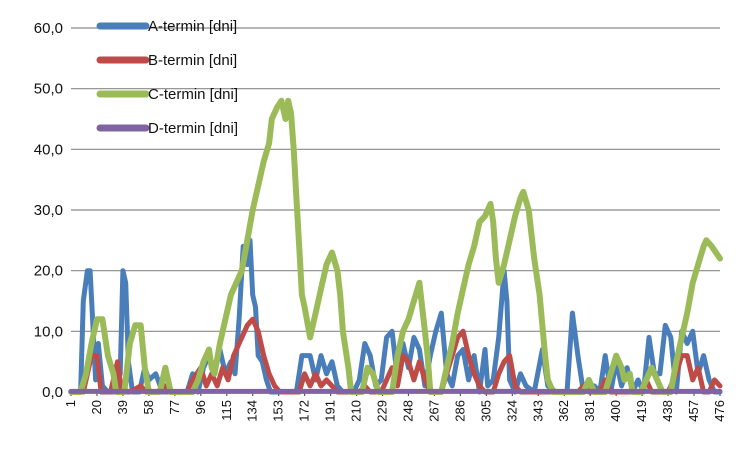  Describe the element at coordinates (52, 392) in the screenshot. I see `y-tick-label: 0,0` at that location.